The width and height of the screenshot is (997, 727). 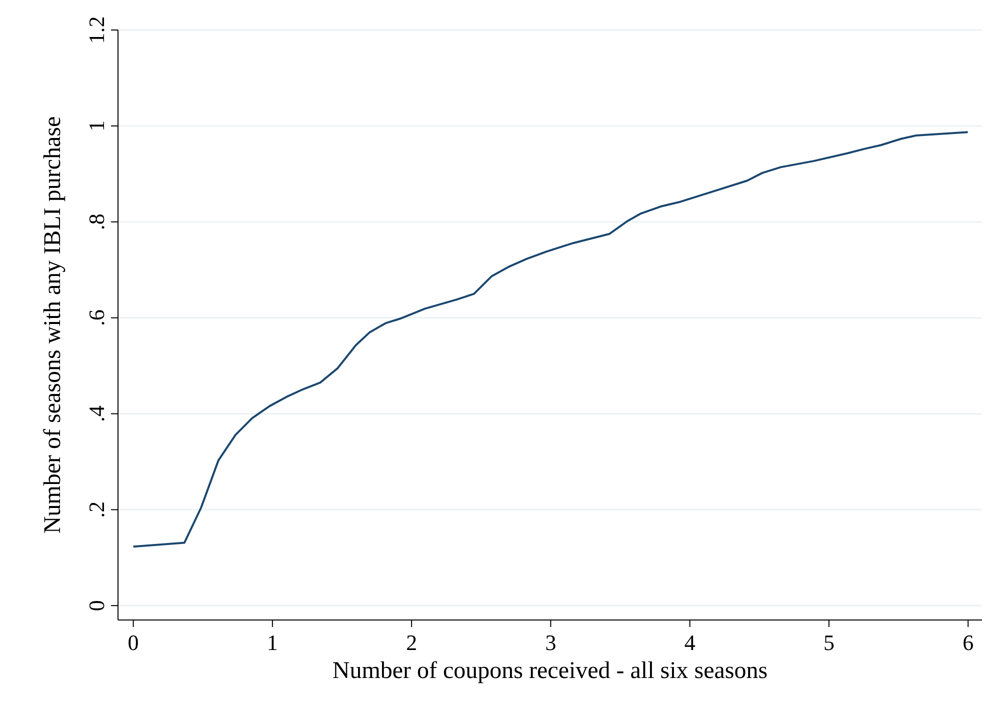 What do you see at coordinates (550, 642) in the screenshot?
I see `x-tick-label: 3` at bounding box center [550, 642].